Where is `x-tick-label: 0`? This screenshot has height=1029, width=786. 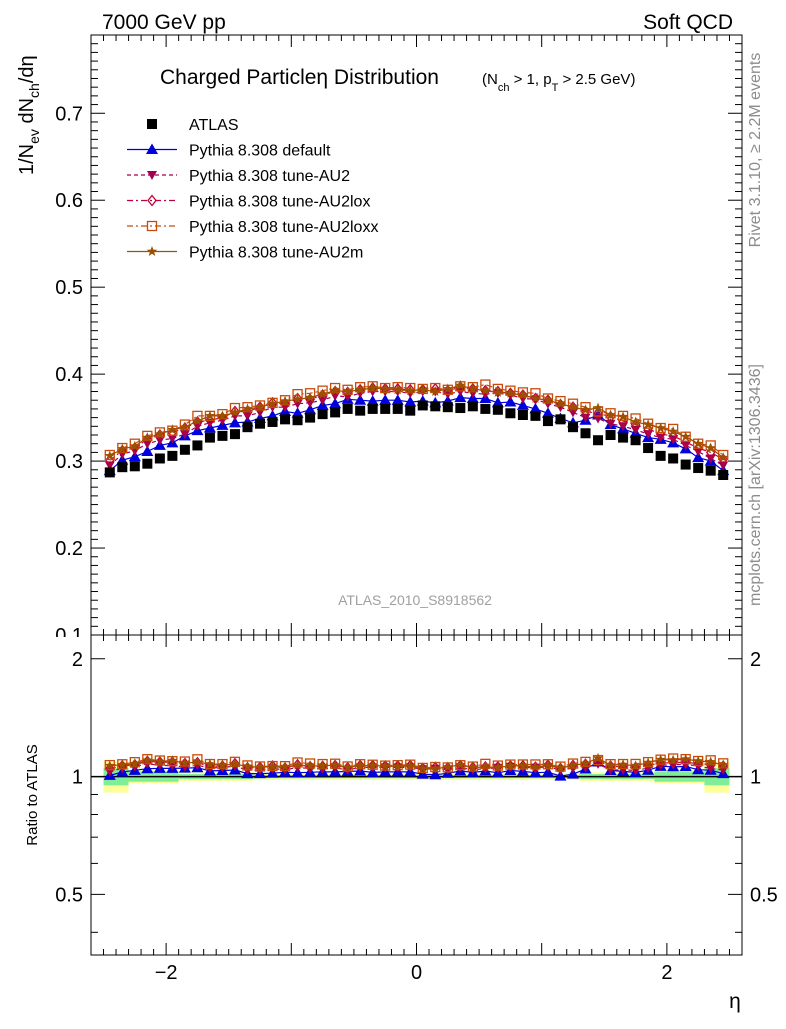
x-tick-label: 0 is located at coordinates (416, 973).